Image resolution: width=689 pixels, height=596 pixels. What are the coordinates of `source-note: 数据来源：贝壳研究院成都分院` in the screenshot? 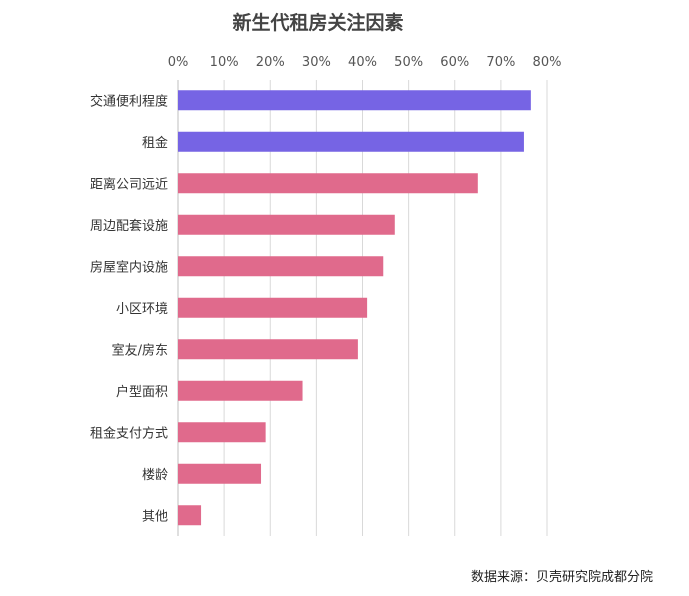 It's located at (561, 577).